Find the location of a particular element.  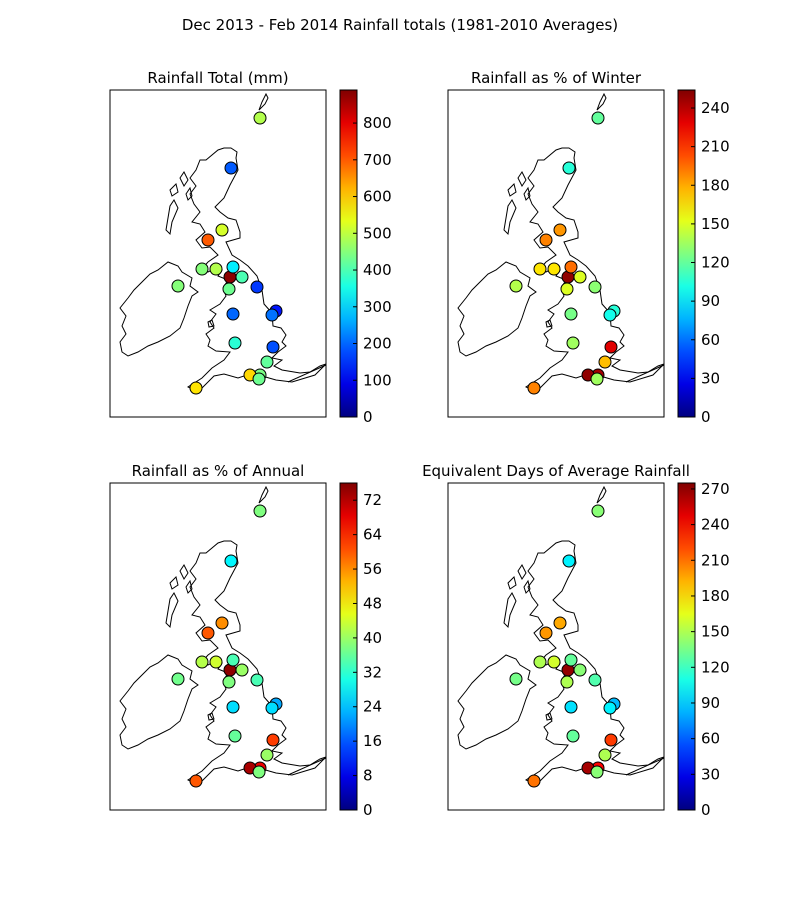

colorbar-tick-label: 90 is located at coordinates (710, 301).